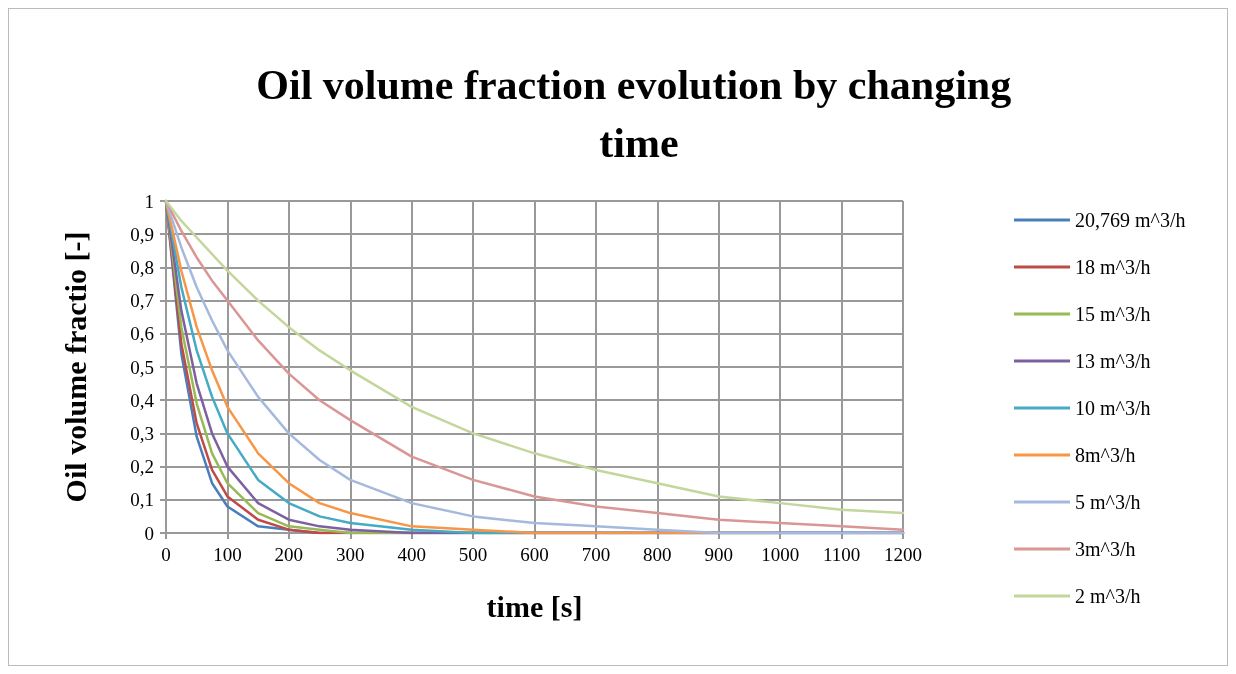 Image resolution: width=1236 pixels, height=674 pixels. What do you see at coordinates (75, 367) in the screenshot?
I see `y-axis-title: Oil volume fractio [-]` at bounding box center [75, 367].